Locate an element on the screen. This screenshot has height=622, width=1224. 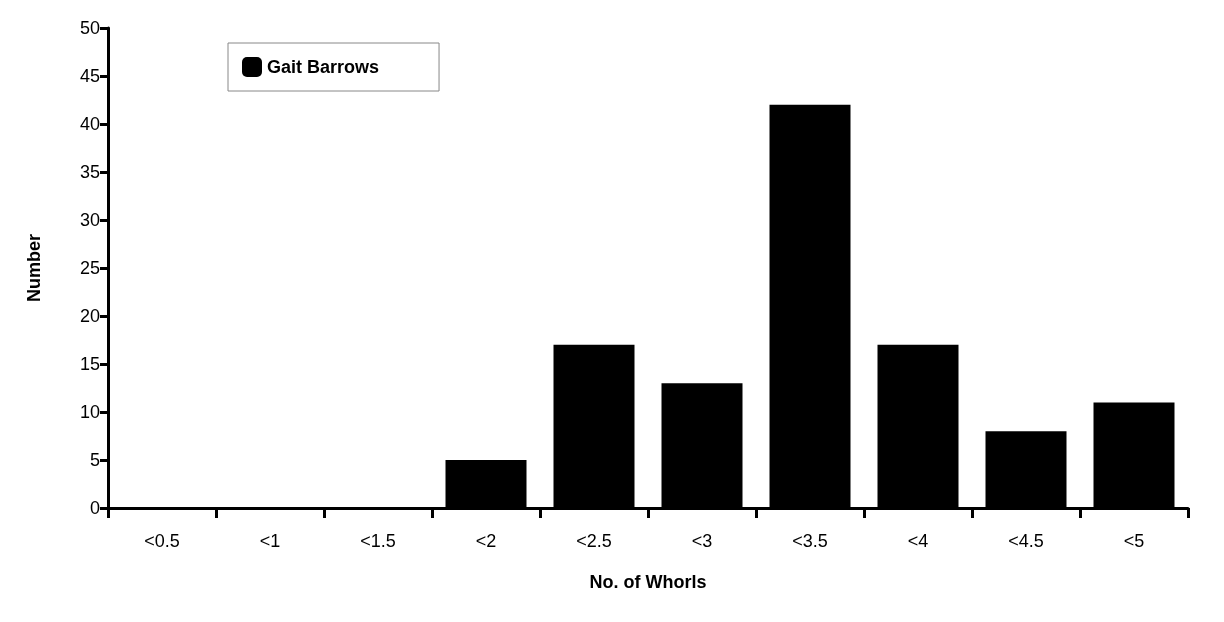
x-tick-label: <1 is located at coordinates (270, 541).